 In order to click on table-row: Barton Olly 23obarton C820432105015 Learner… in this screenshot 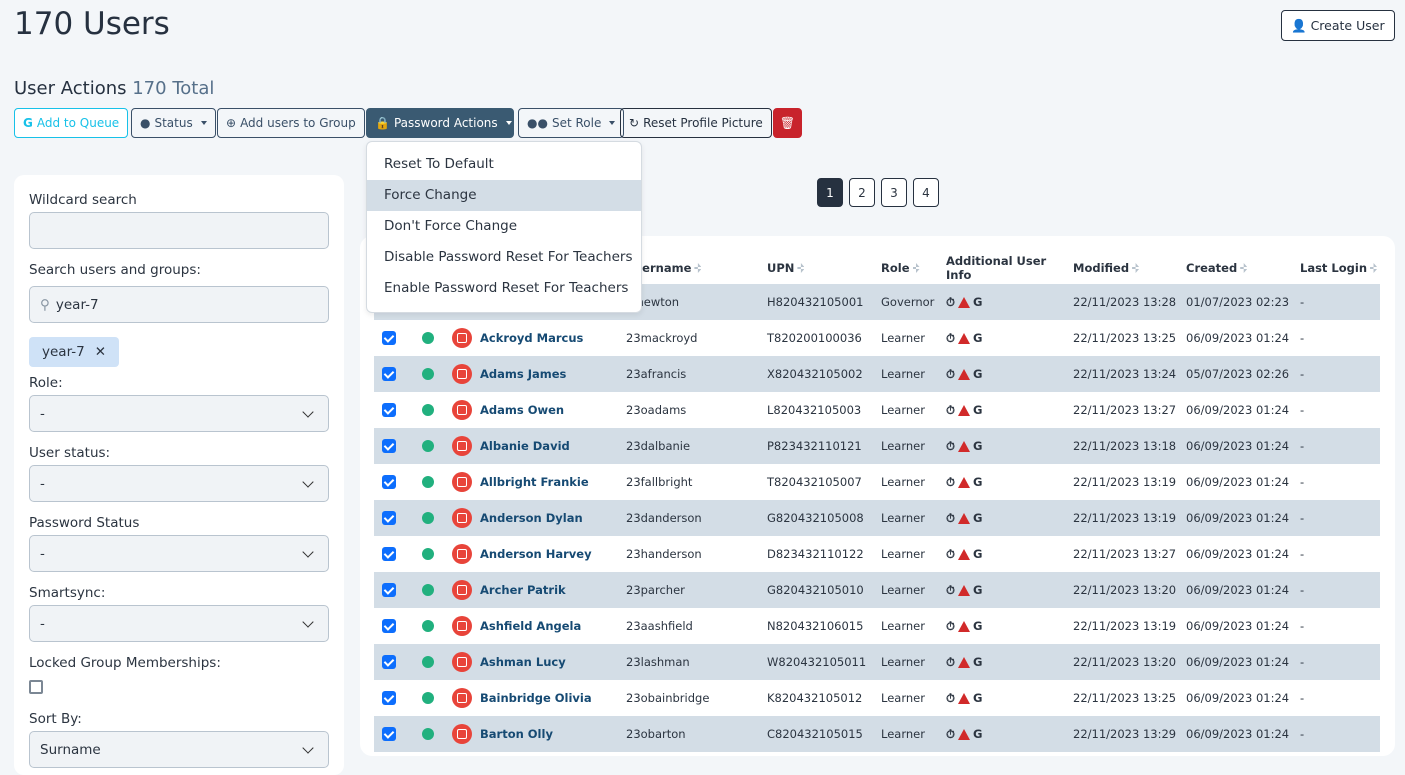, I will do `click(877, 734)`.